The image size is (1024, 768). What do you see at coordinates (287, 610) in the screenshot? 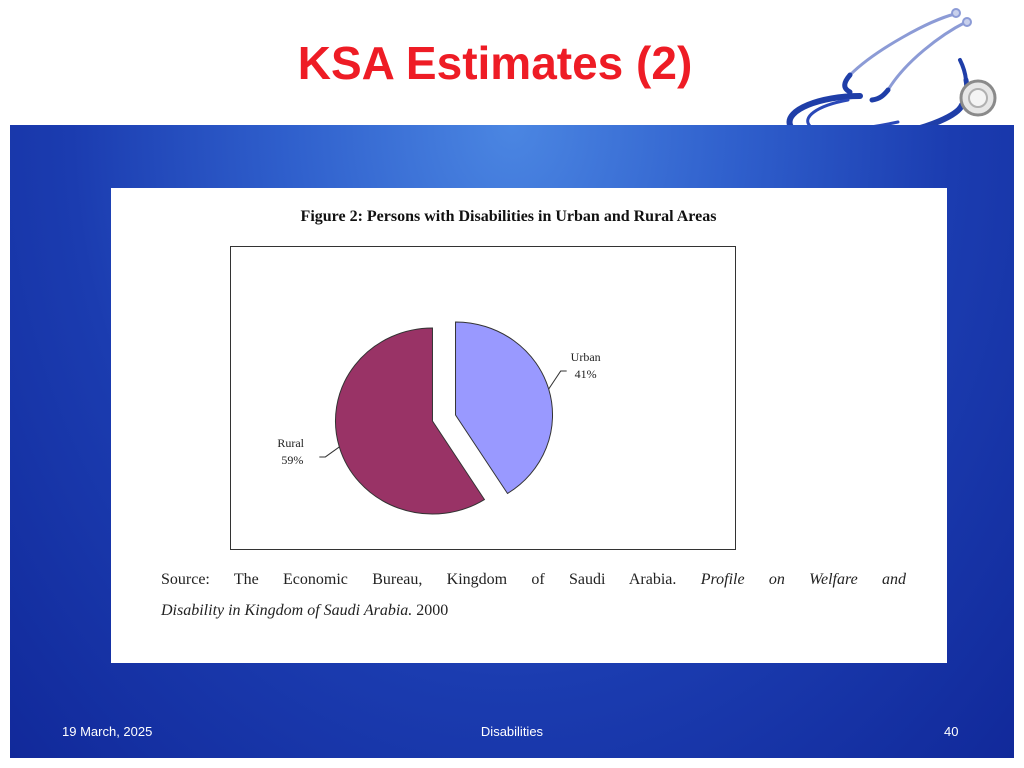
I see `source-title-part2: Disability in Kingdom of Saudi Arabia.` at bounding box center [287, 610].